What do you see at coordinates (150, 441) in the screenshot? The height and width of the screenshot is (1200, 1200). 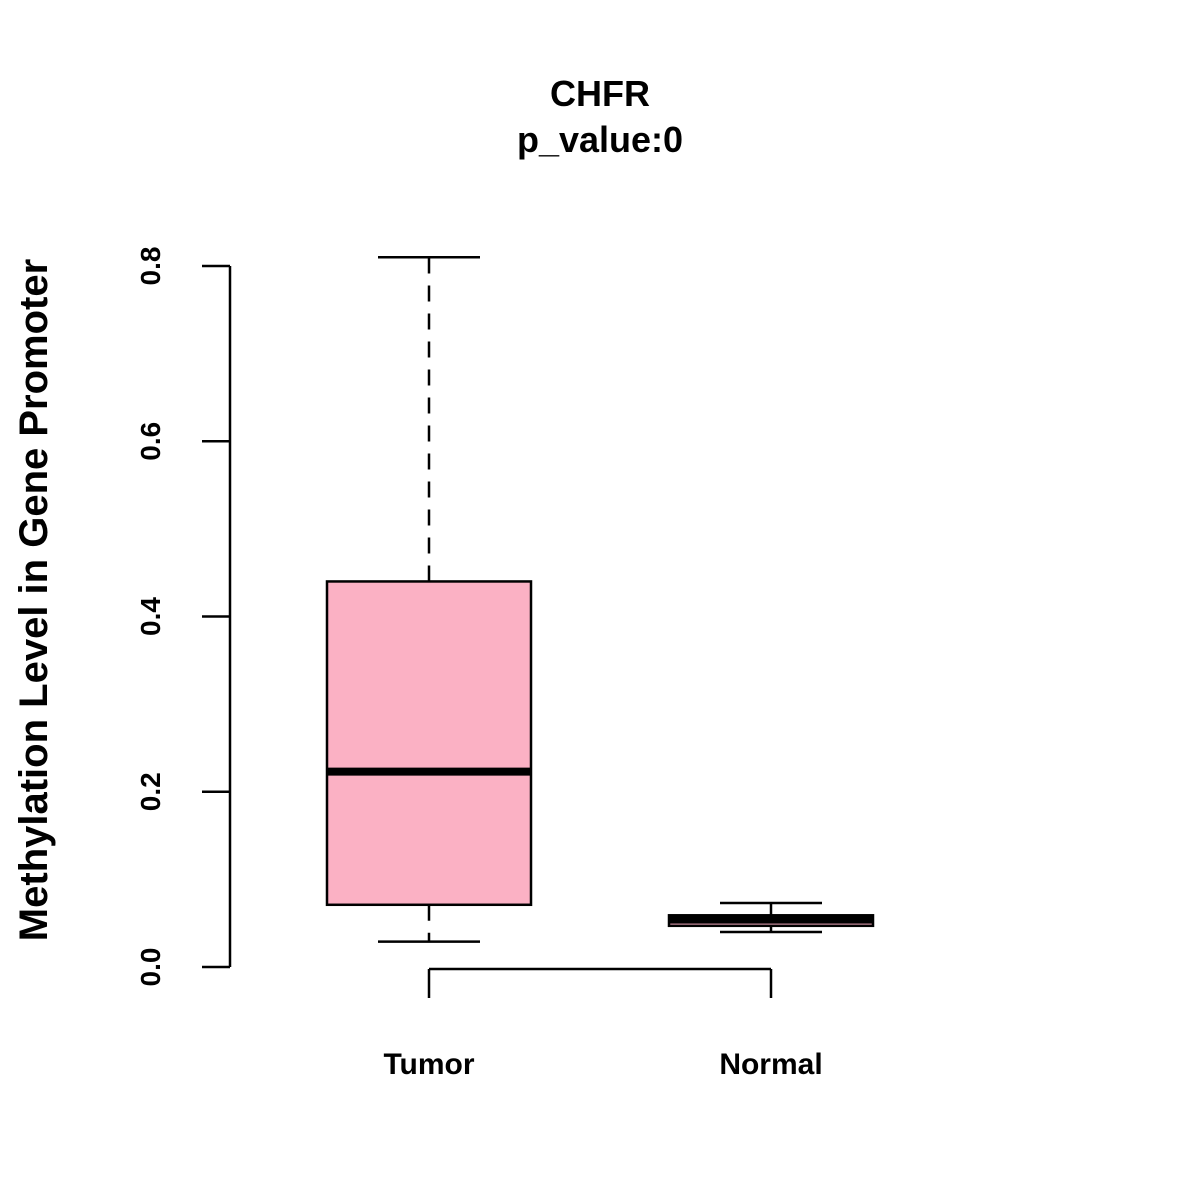 I see `y-tick-label: 0.6` at bounding box center [150, 441].